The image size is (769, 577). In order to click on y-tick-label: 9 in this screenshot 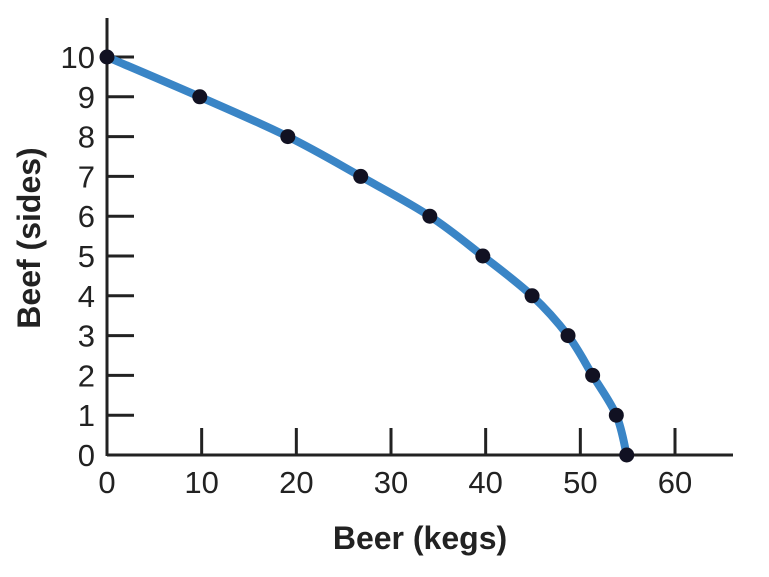, I will do `click(86, 97)`.